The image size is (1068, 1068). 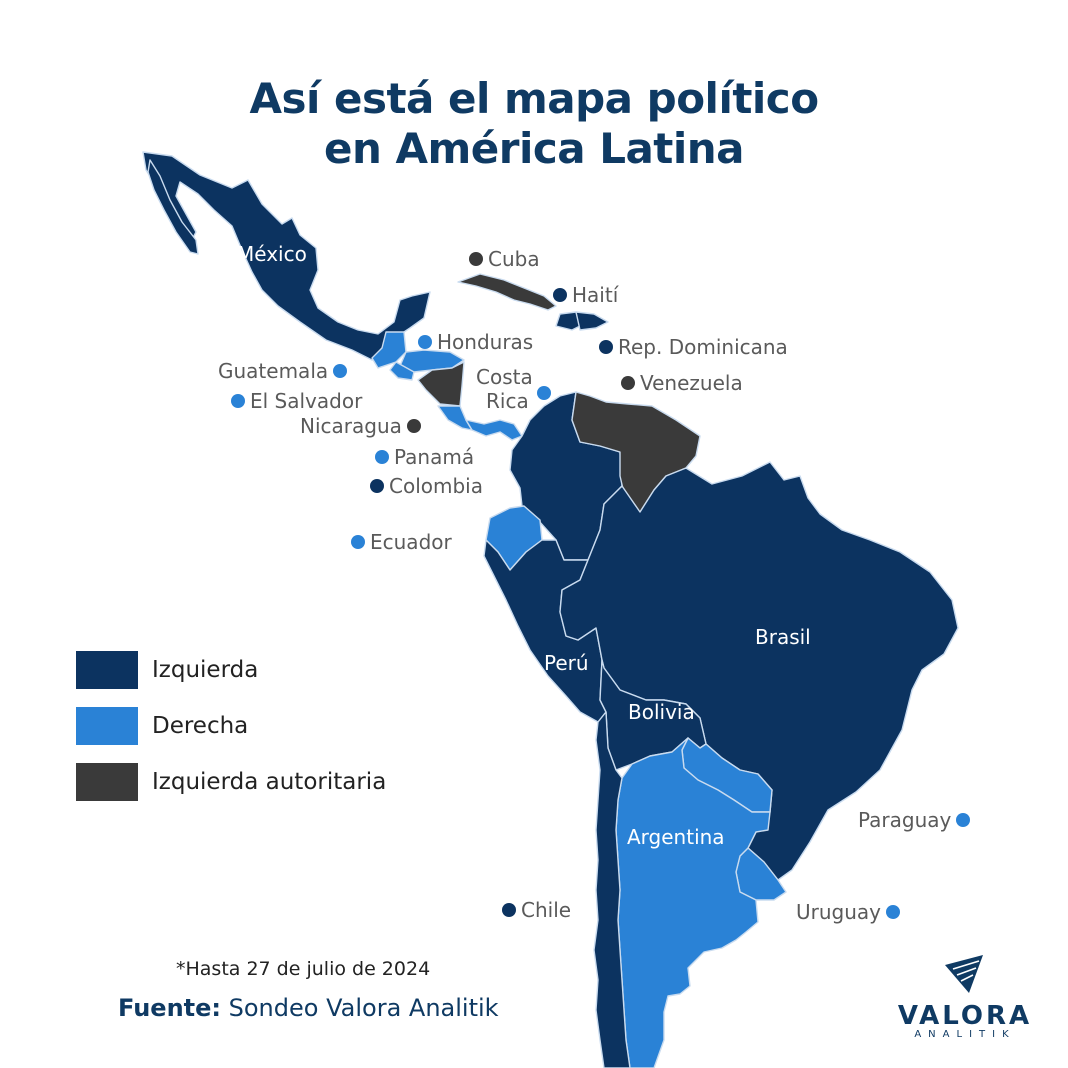 What do you see at coordinates (783, 637) in the screenshot?
I see `label-brasil: Brasil` at bounding box center [783, 637].